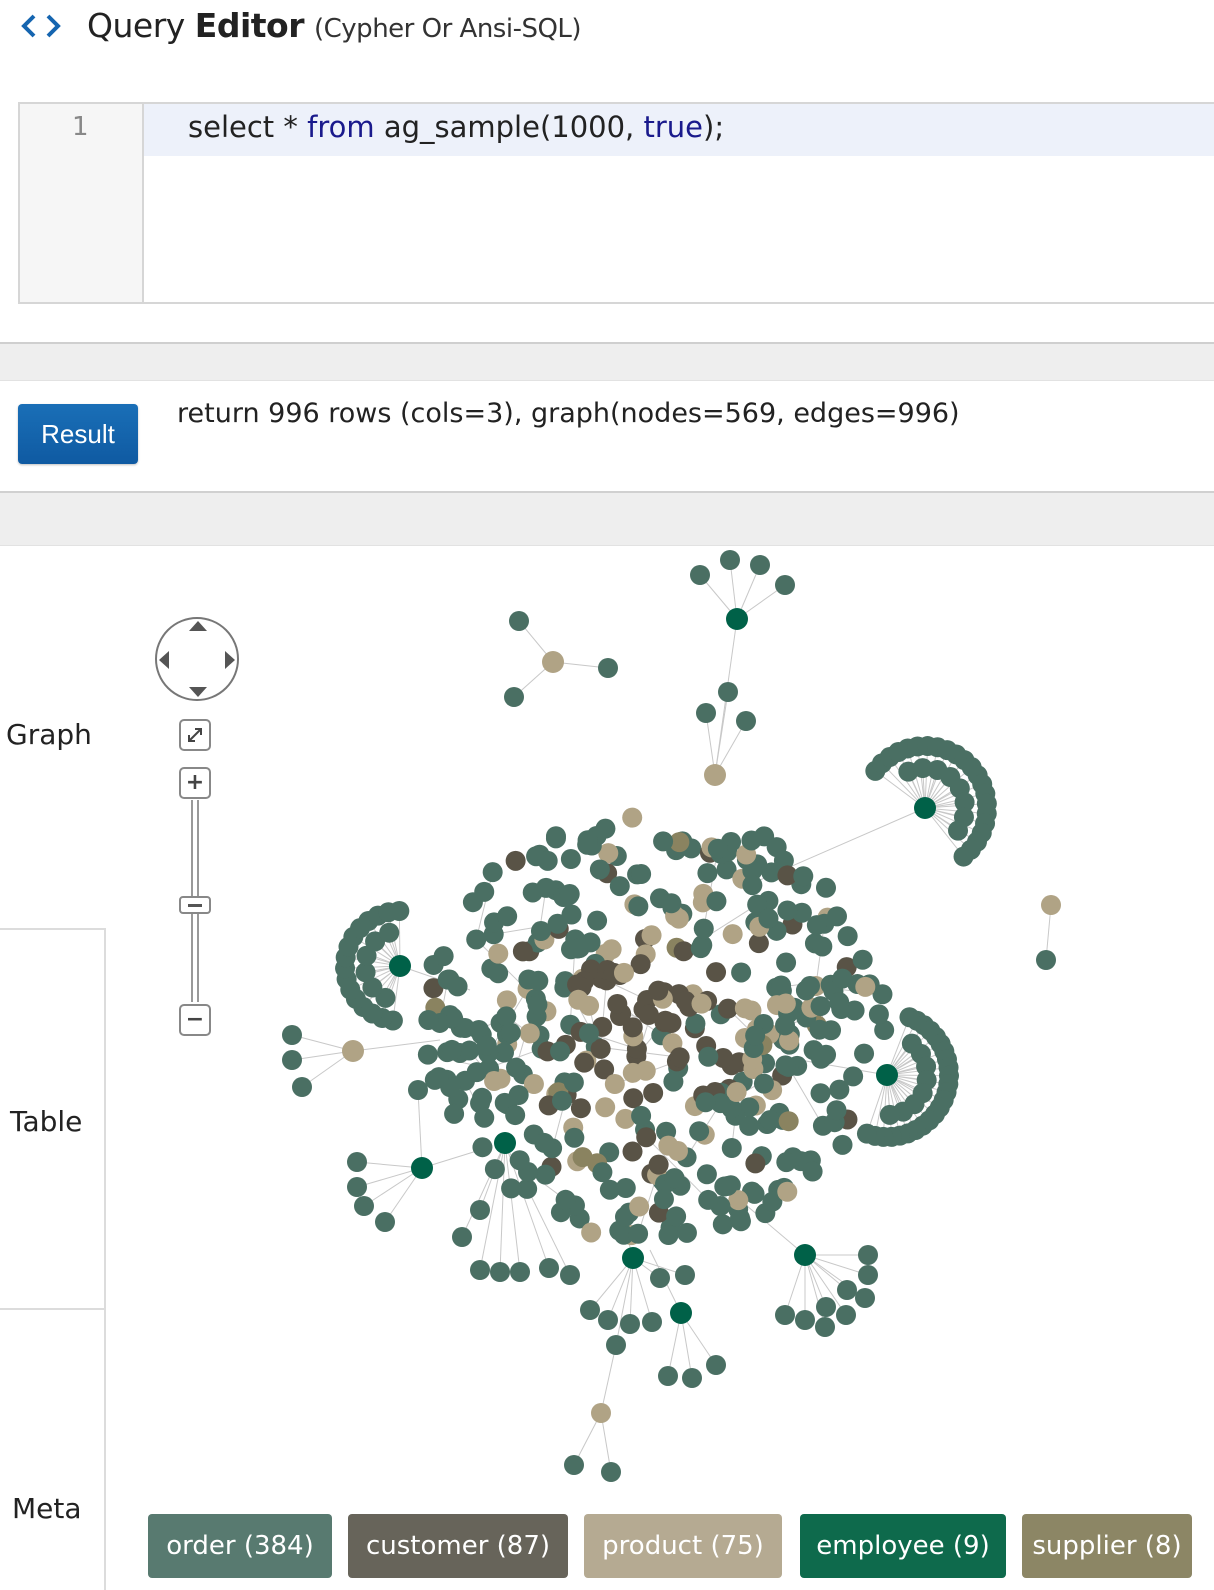 The width and height of the screenshot is (1214, 1590). What do you see at coordinates (47, 1508) in the screenshot?
I see `tab-meta: Meta` at bounding box center [47, 1508].